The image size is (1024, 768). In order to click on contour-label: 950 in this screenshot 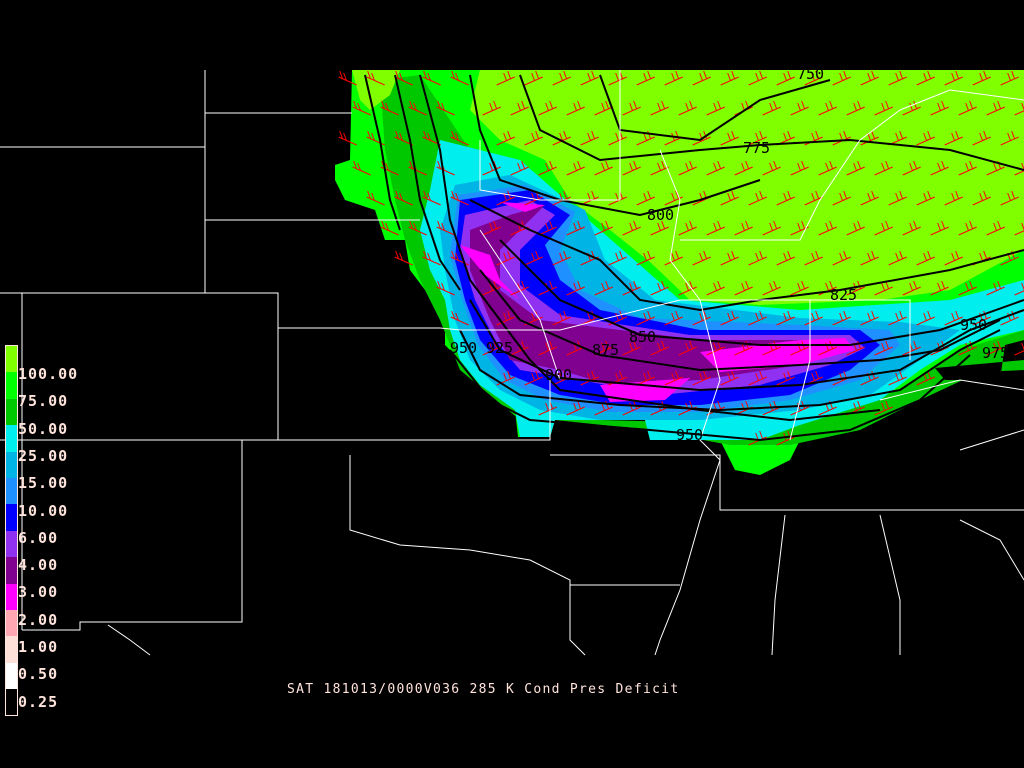, I will do `click(463, 348)`.